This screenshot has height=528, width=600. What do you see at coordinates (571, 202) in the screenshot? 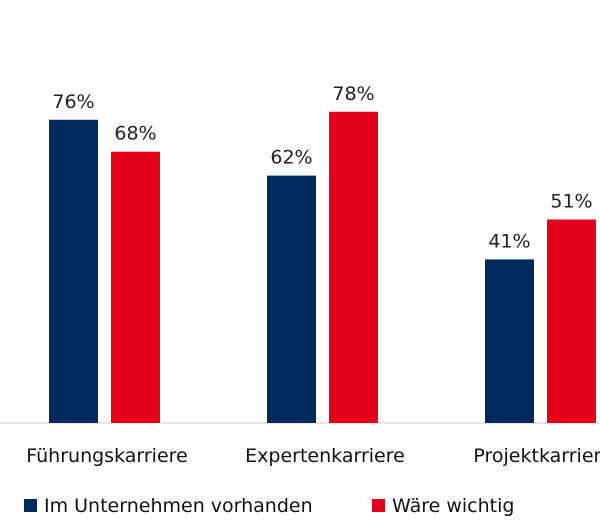
I see `value-label-wichtig-2: 51%` at bounding box center [571, 202].